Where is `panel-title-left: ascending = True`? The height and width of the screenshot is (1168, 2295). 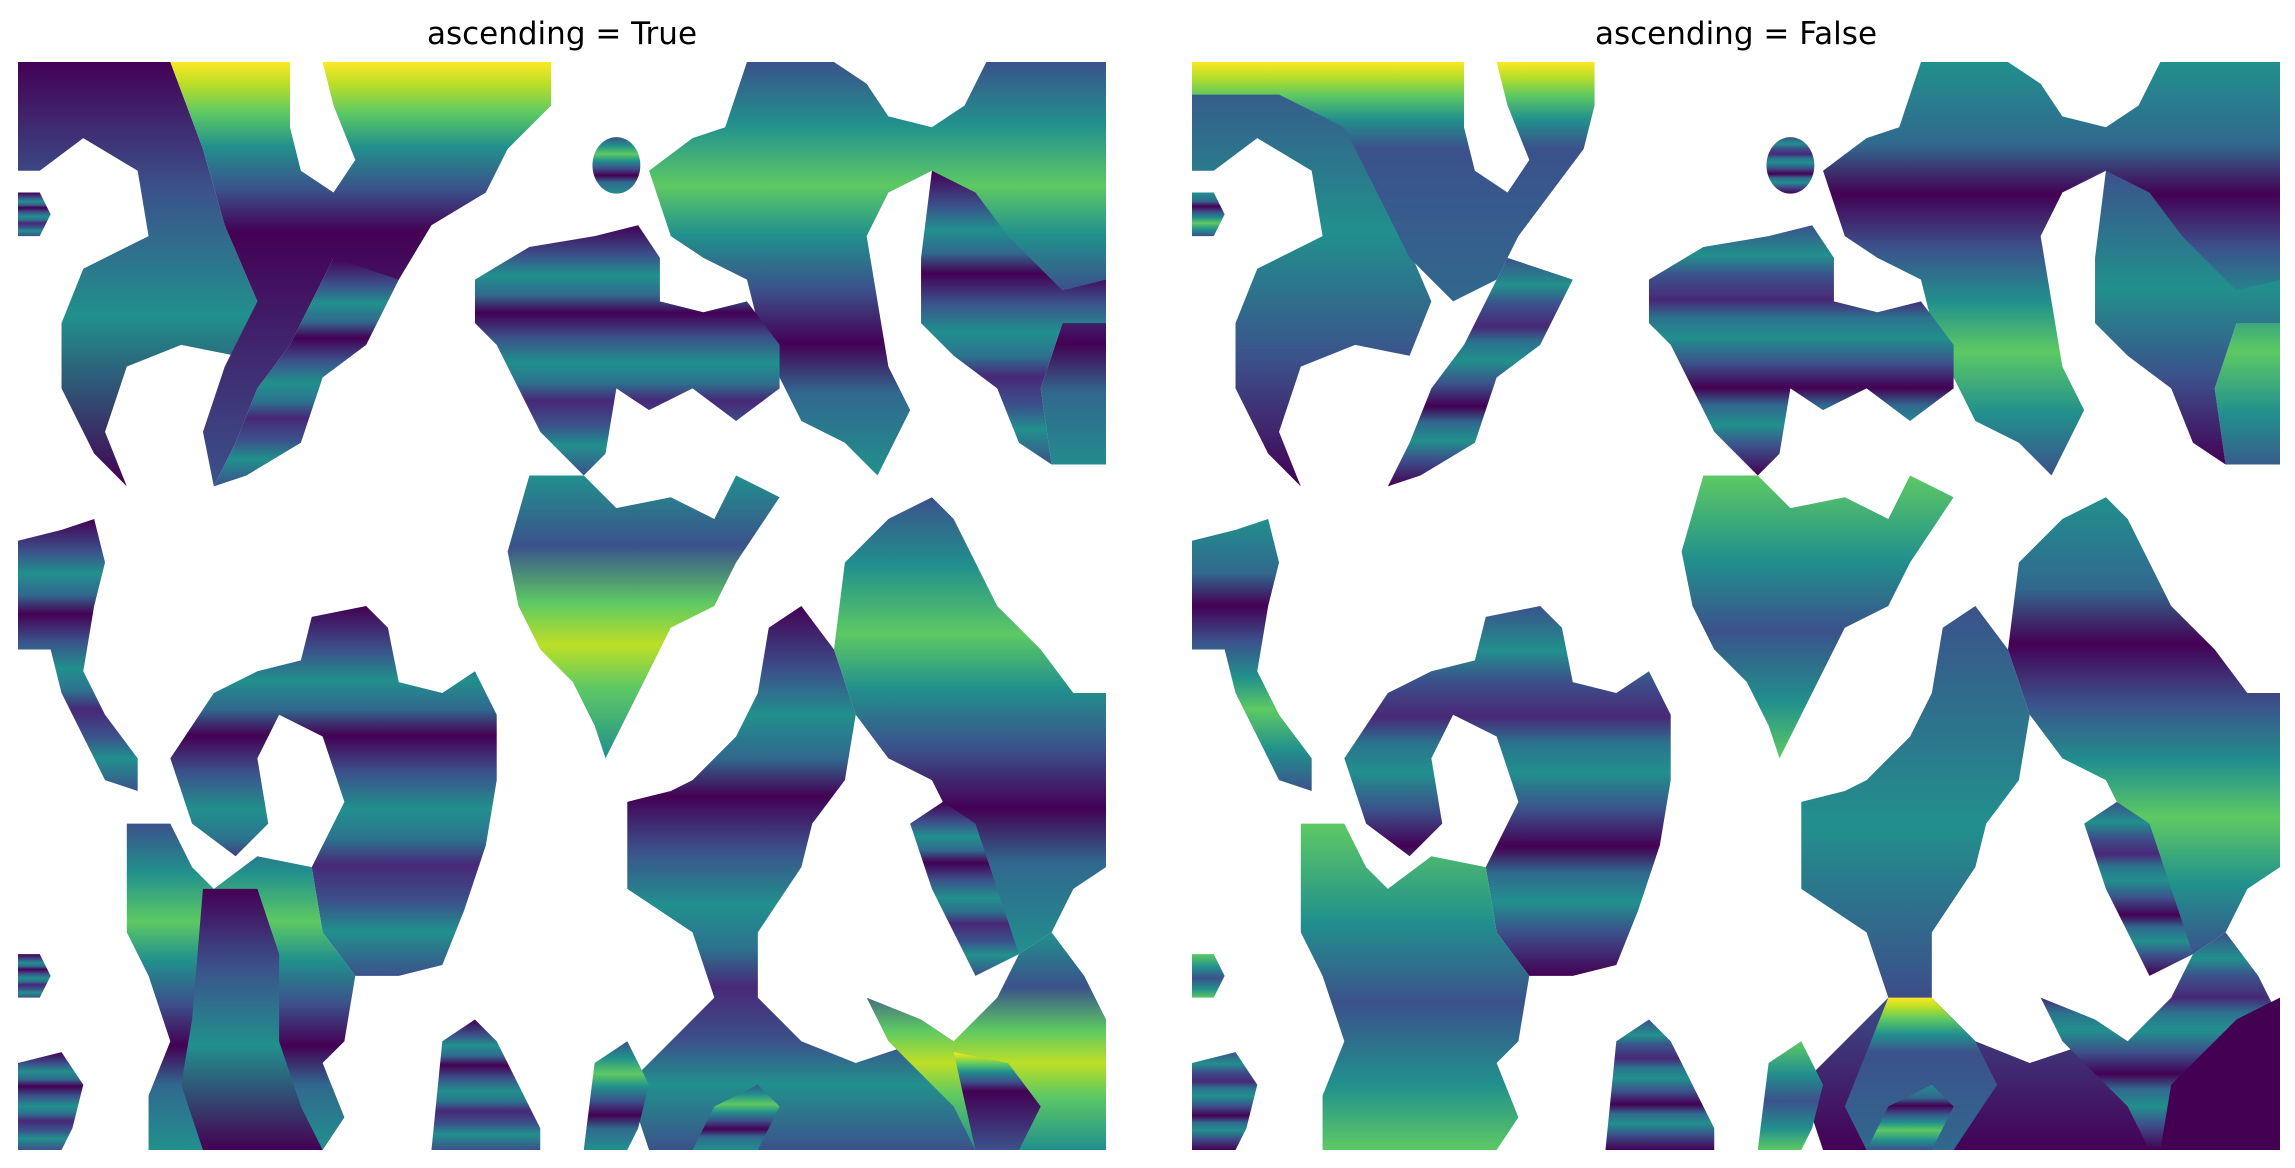 panel-title-left: ascending = True is located at coordinates (562, 34).